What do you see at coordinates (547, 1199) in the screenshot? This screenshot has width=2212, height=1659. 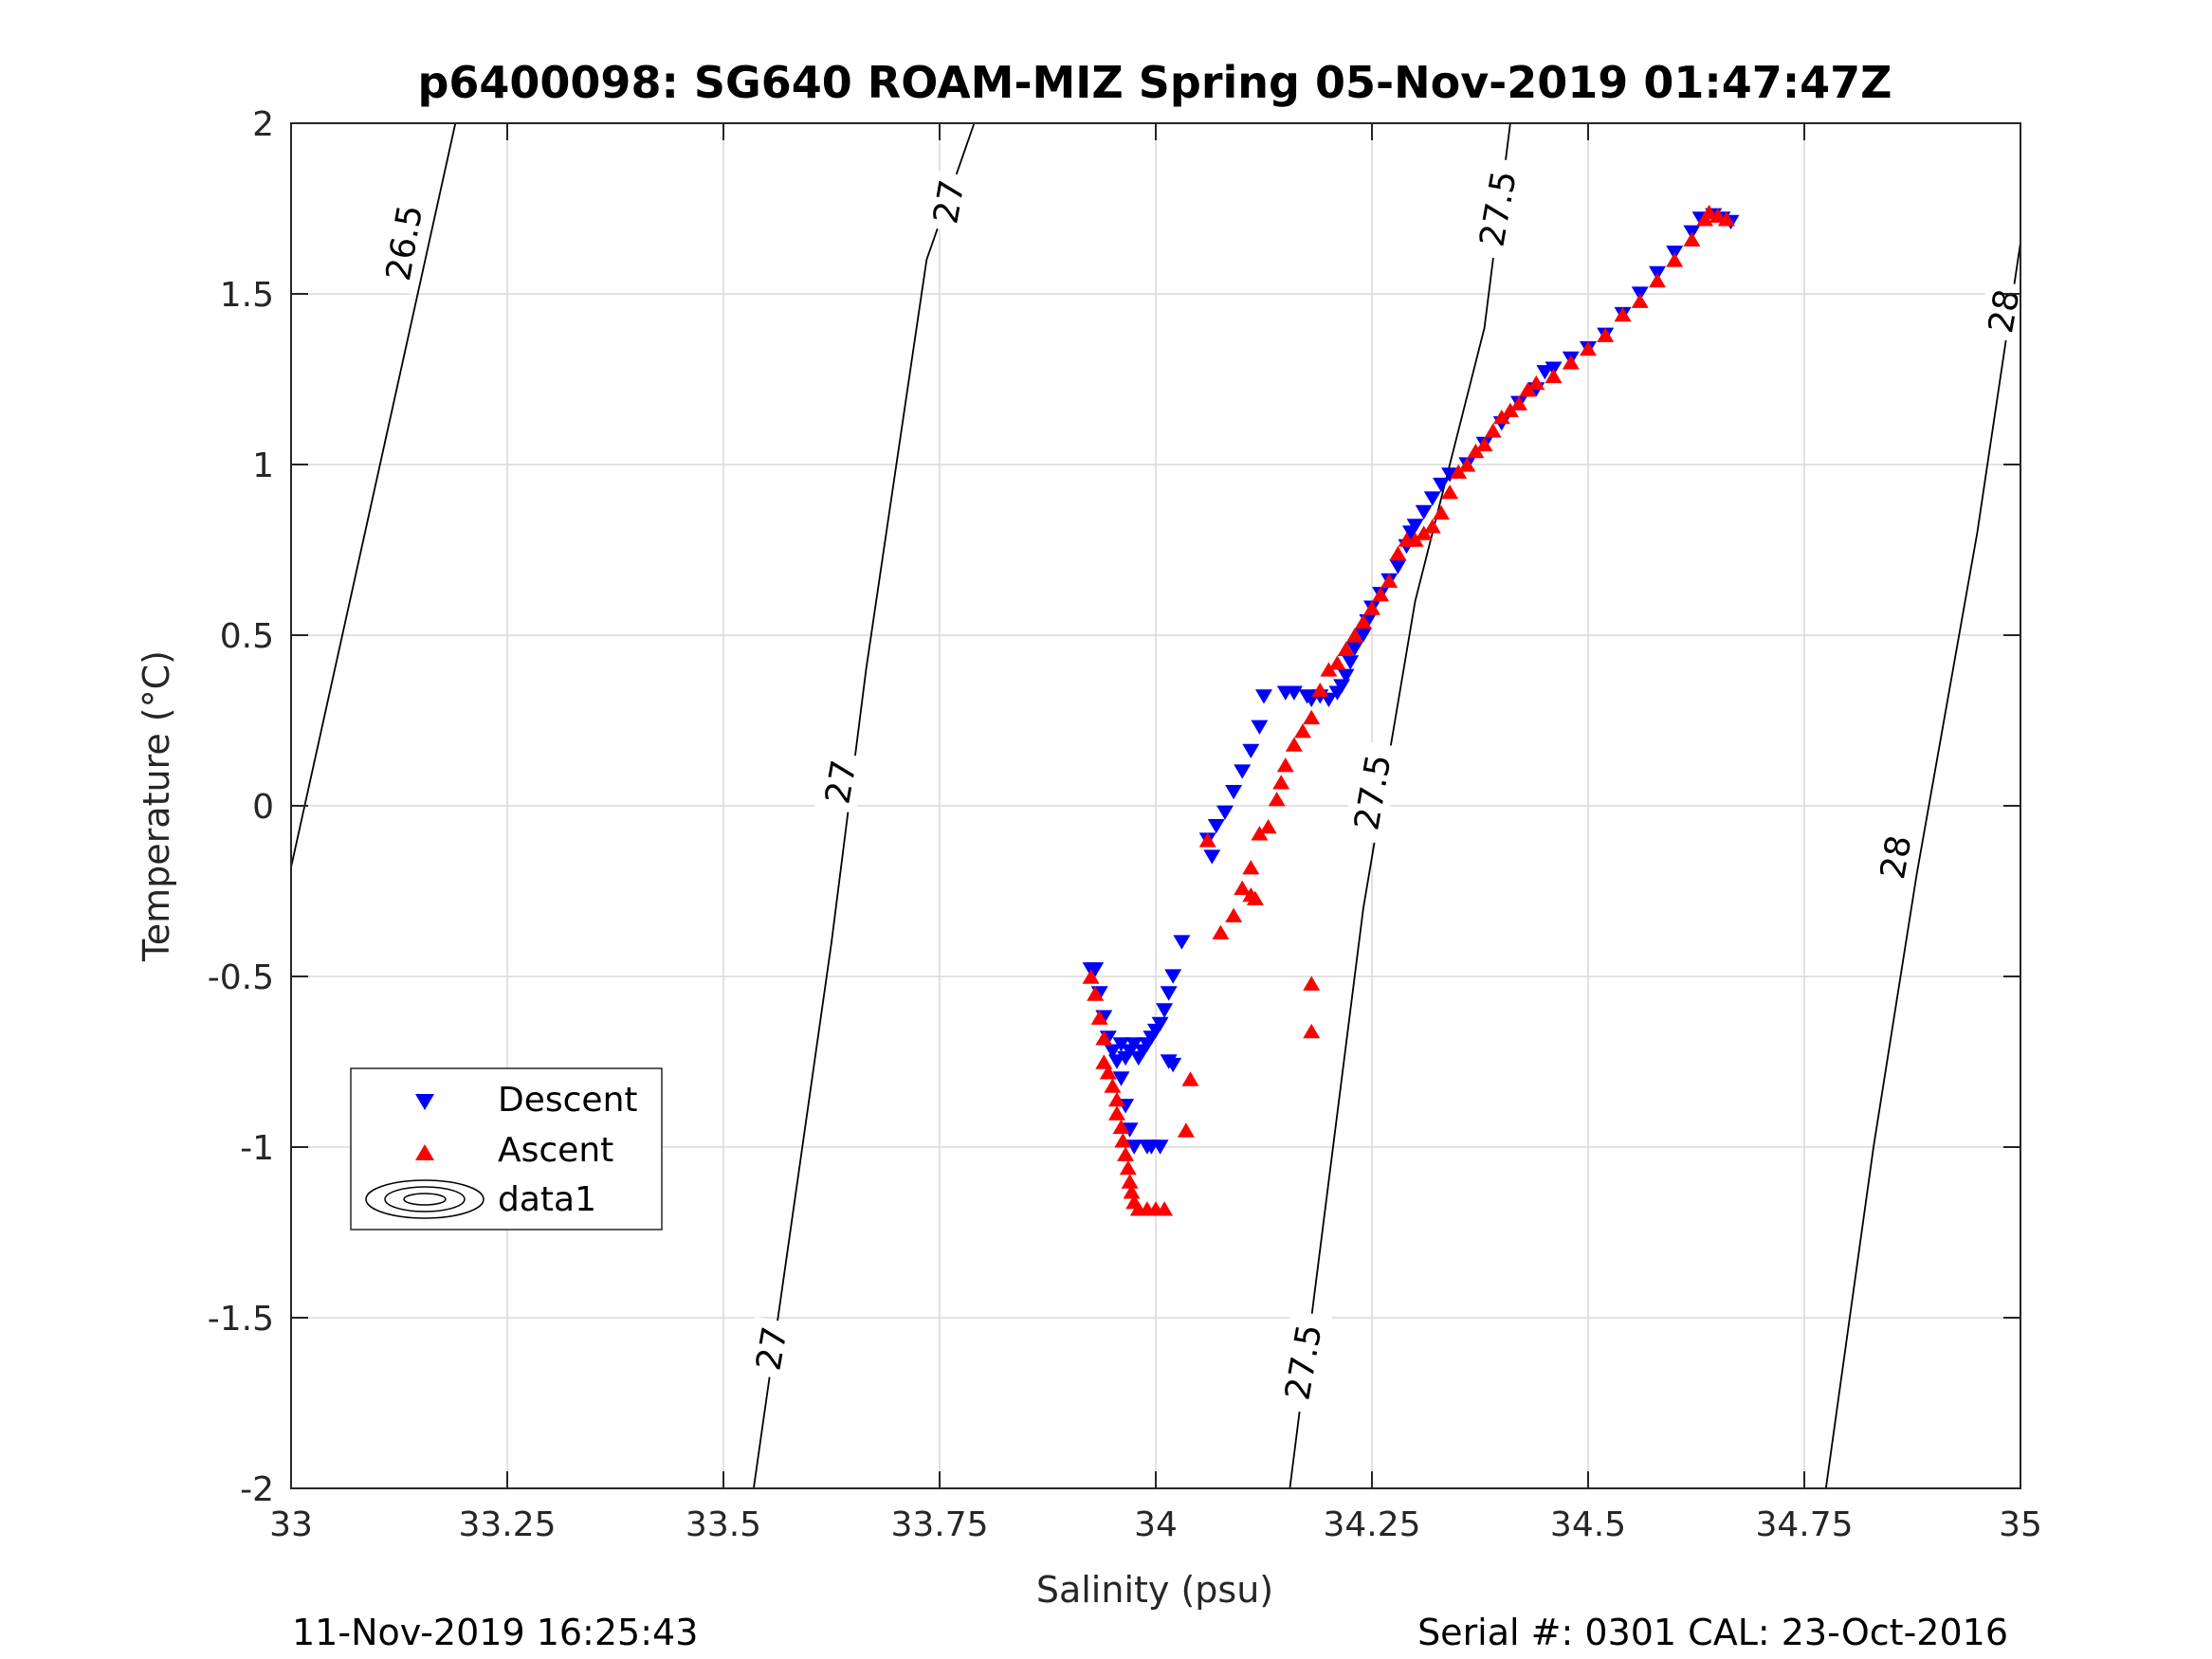 I see `legend-data1-label: data1` at bounding box center [547, 1199].